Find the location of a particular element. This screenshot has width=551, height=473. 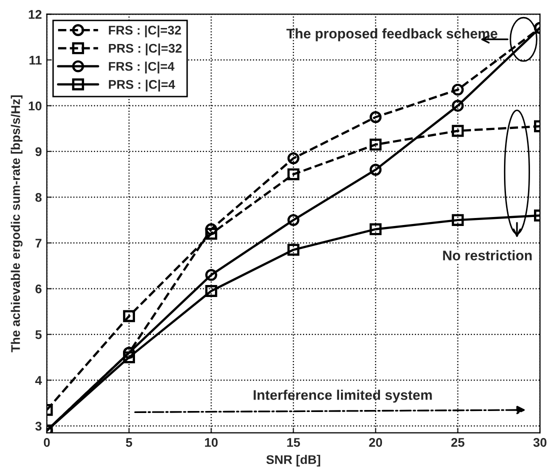

y-tick-label: 10 is located at coordinates (35, 105).